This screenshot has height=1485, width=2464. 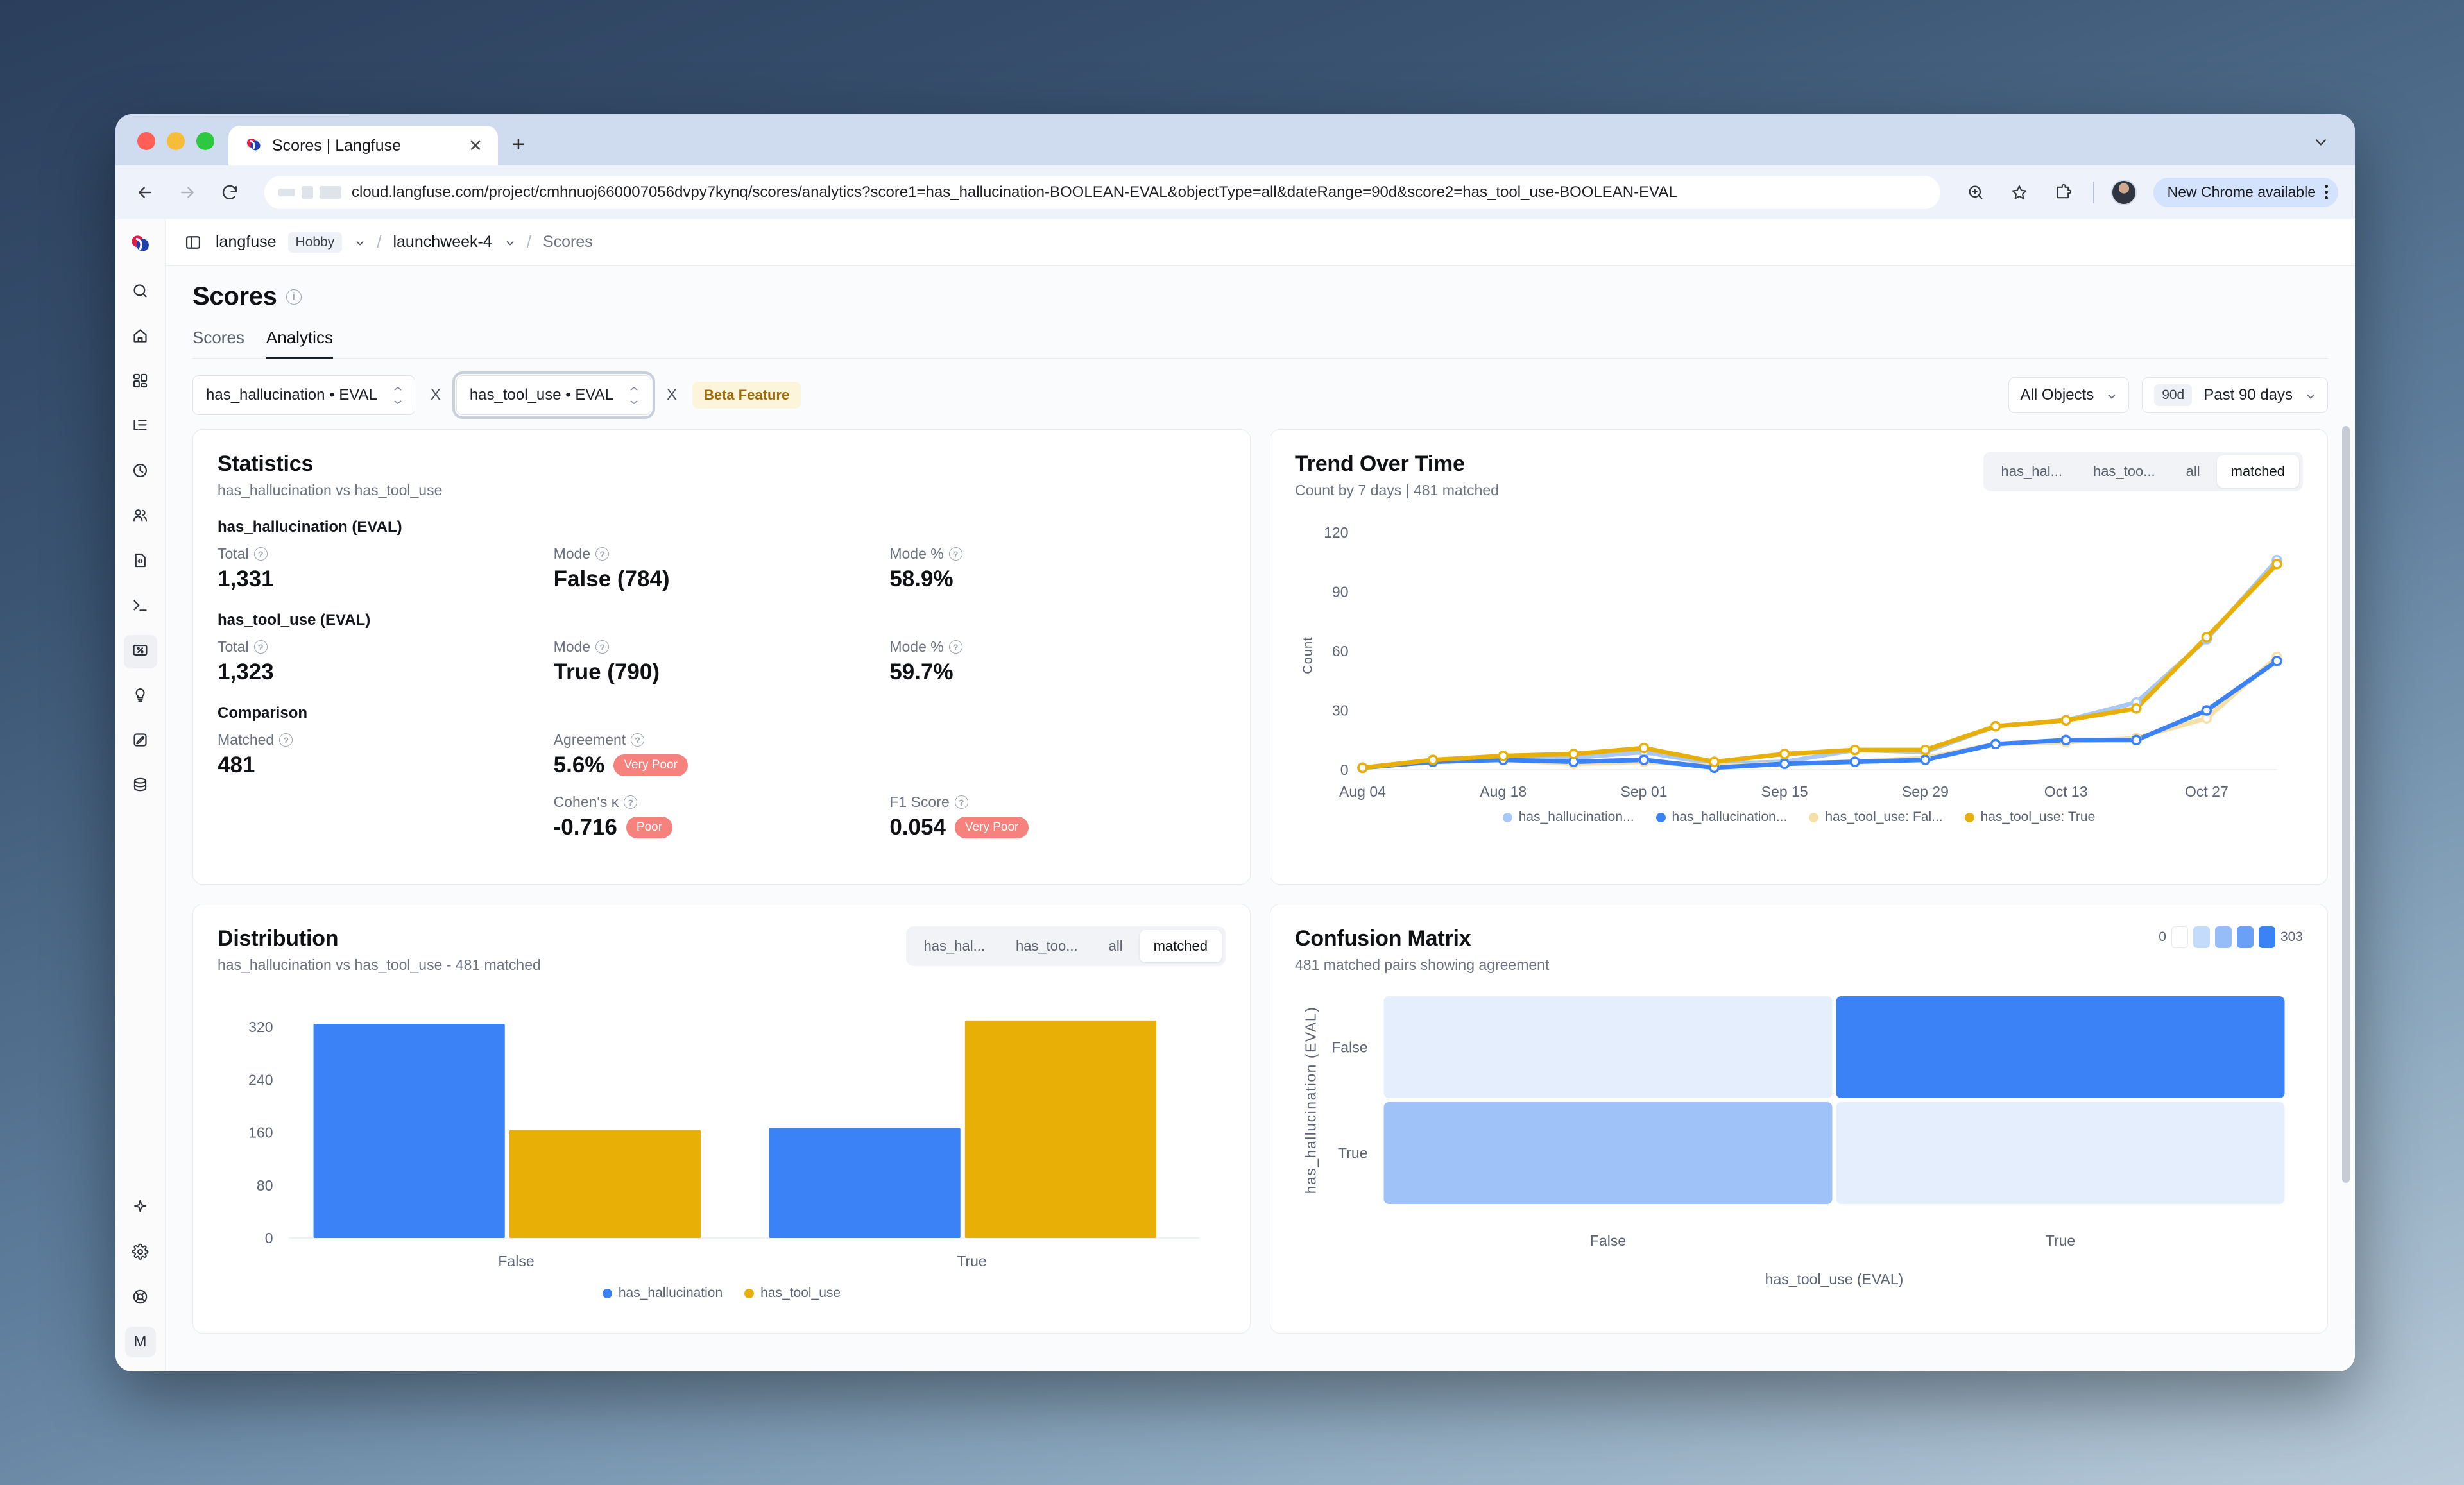 I want to click on dist-seg-all: all, so click(x=1116, y=946).